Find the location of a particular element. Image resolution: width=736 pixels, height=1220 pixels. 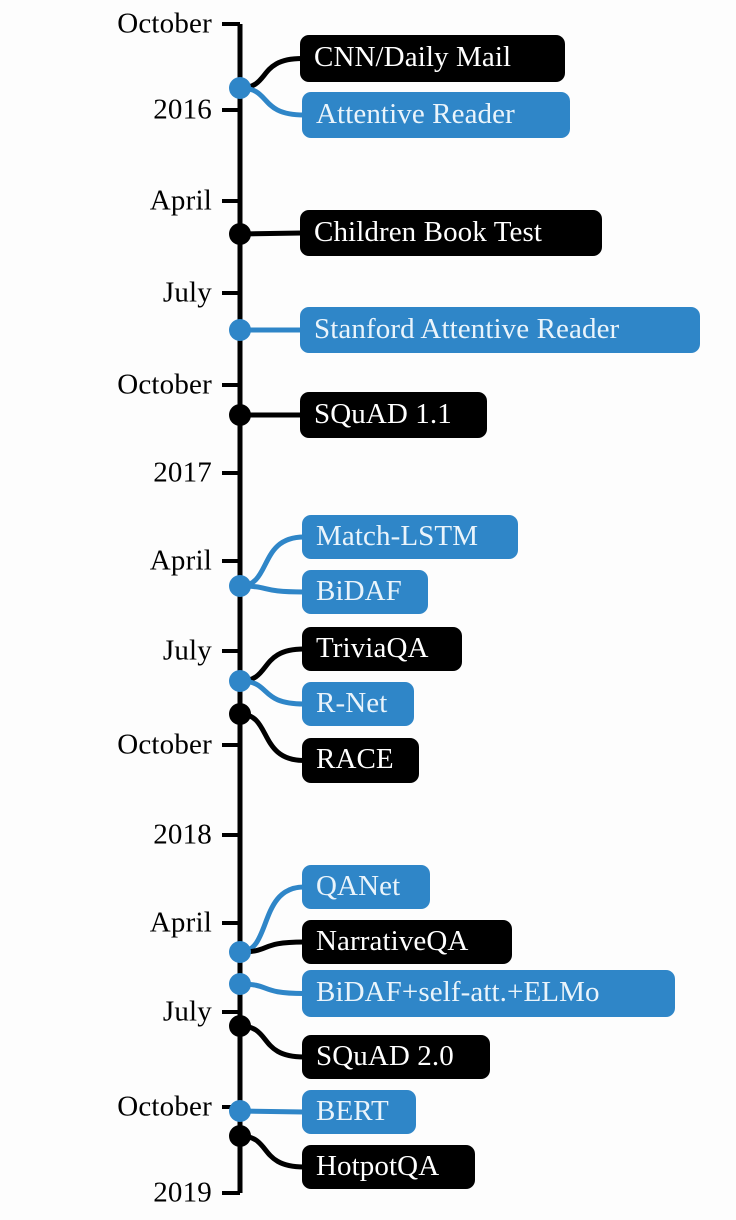

event-label: SQuAD 2.0 is located at coordinates (385, 1055).